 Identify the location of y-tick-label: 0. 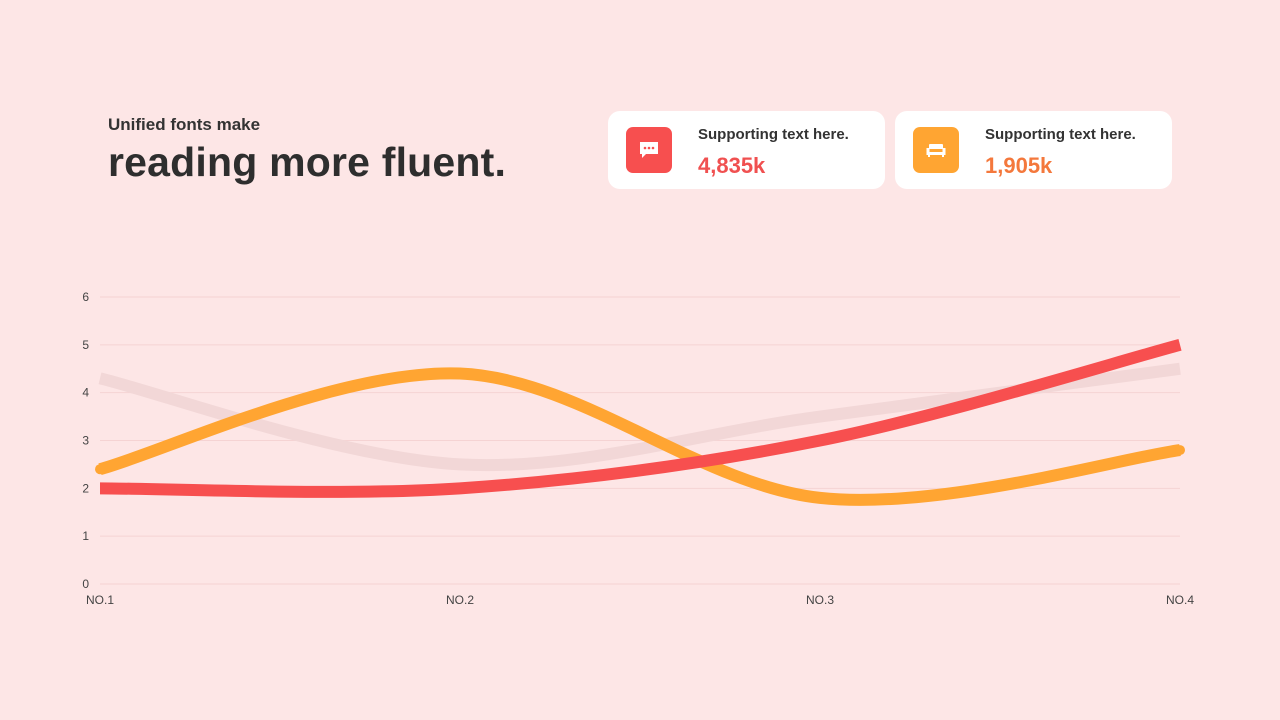
(85, 584).